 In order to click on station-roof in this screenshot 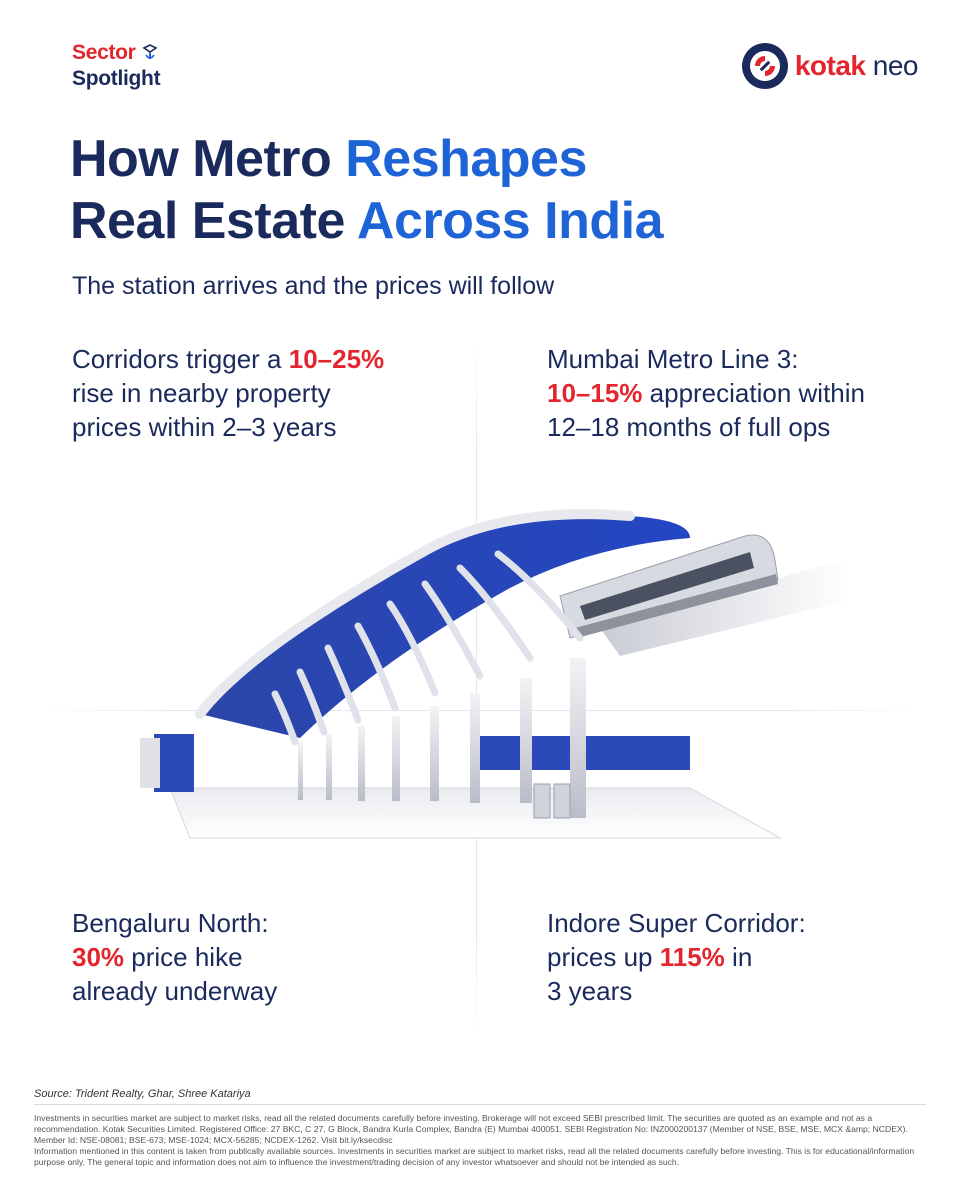, I will do `click(445, 626)`.